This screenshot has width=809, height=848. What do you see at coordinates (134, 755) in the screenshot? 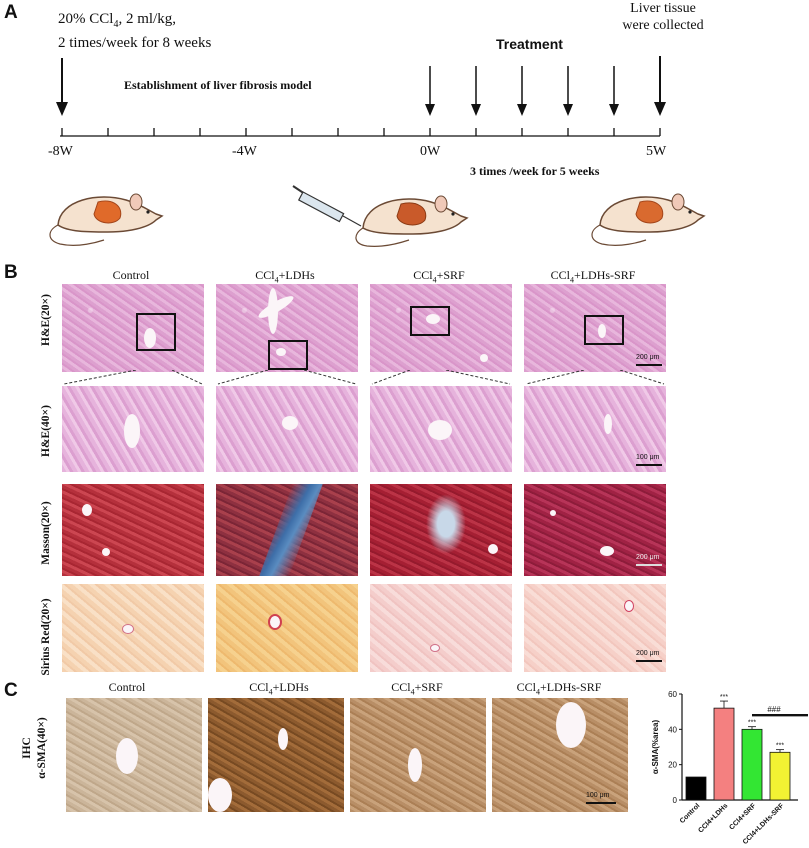
I see `ihc-control-image` at bounding box center [134, 755].